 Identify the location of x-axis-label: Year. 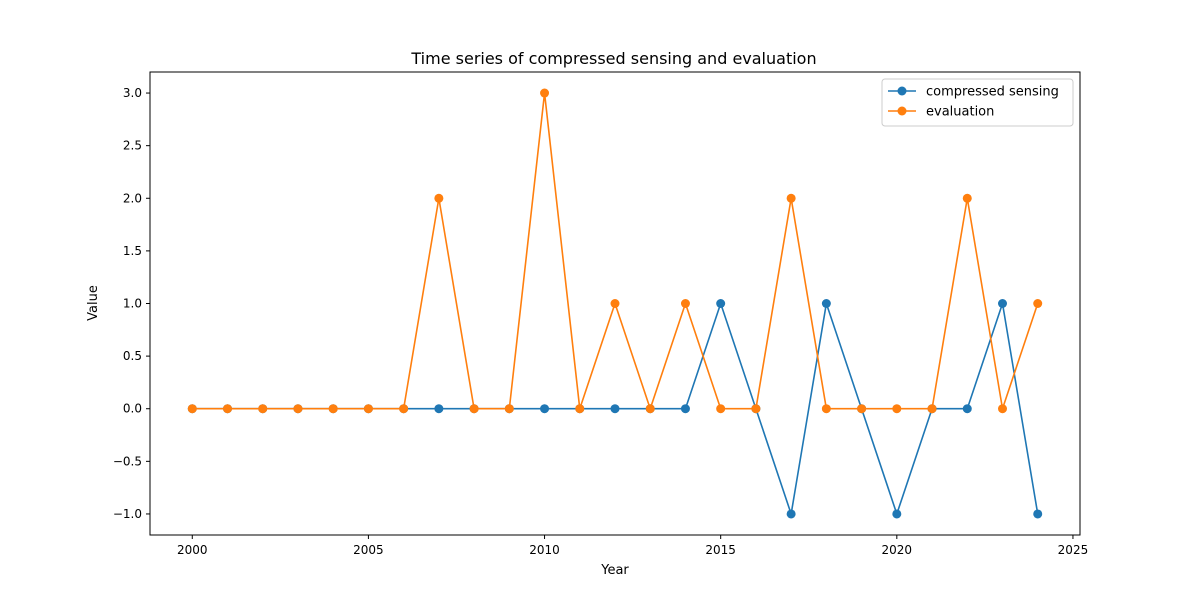
(614, 570).